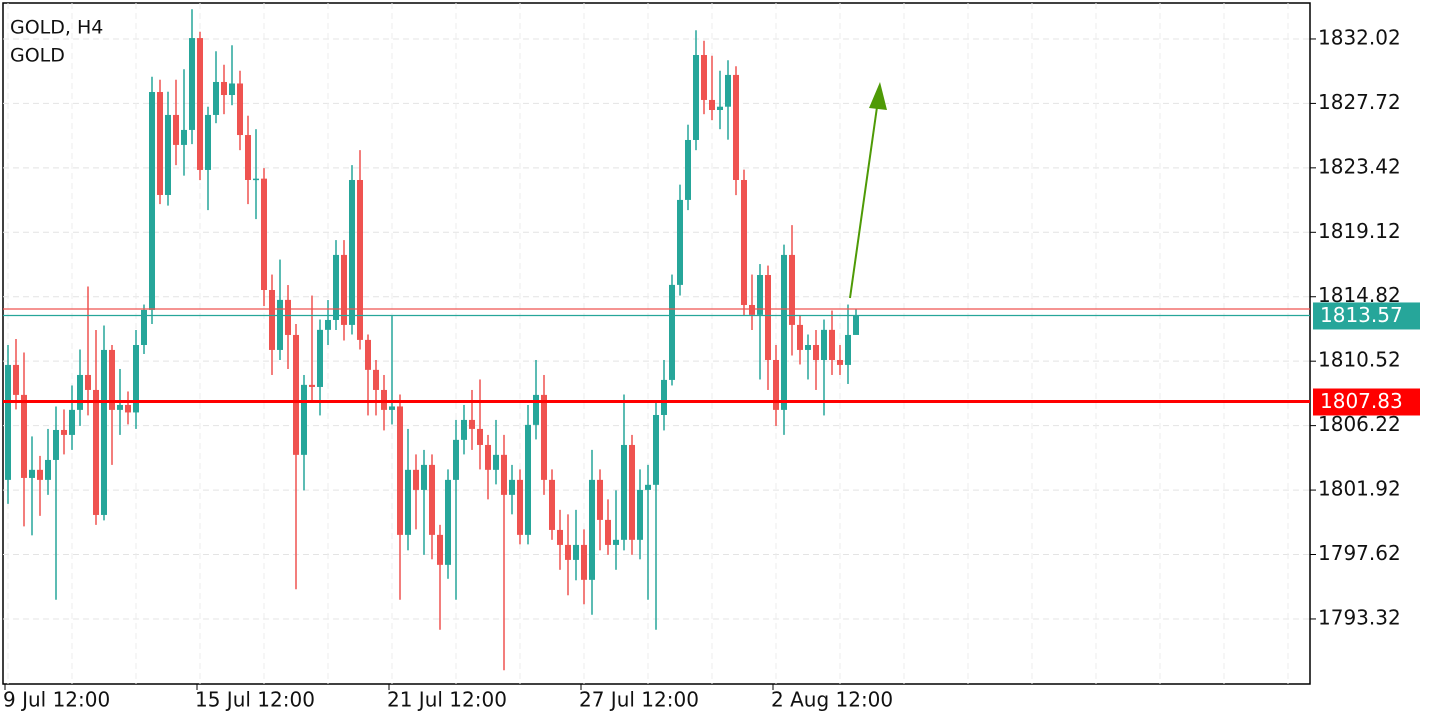  I want to click on y-tick-label: 1797.62, so click(1359, 553).